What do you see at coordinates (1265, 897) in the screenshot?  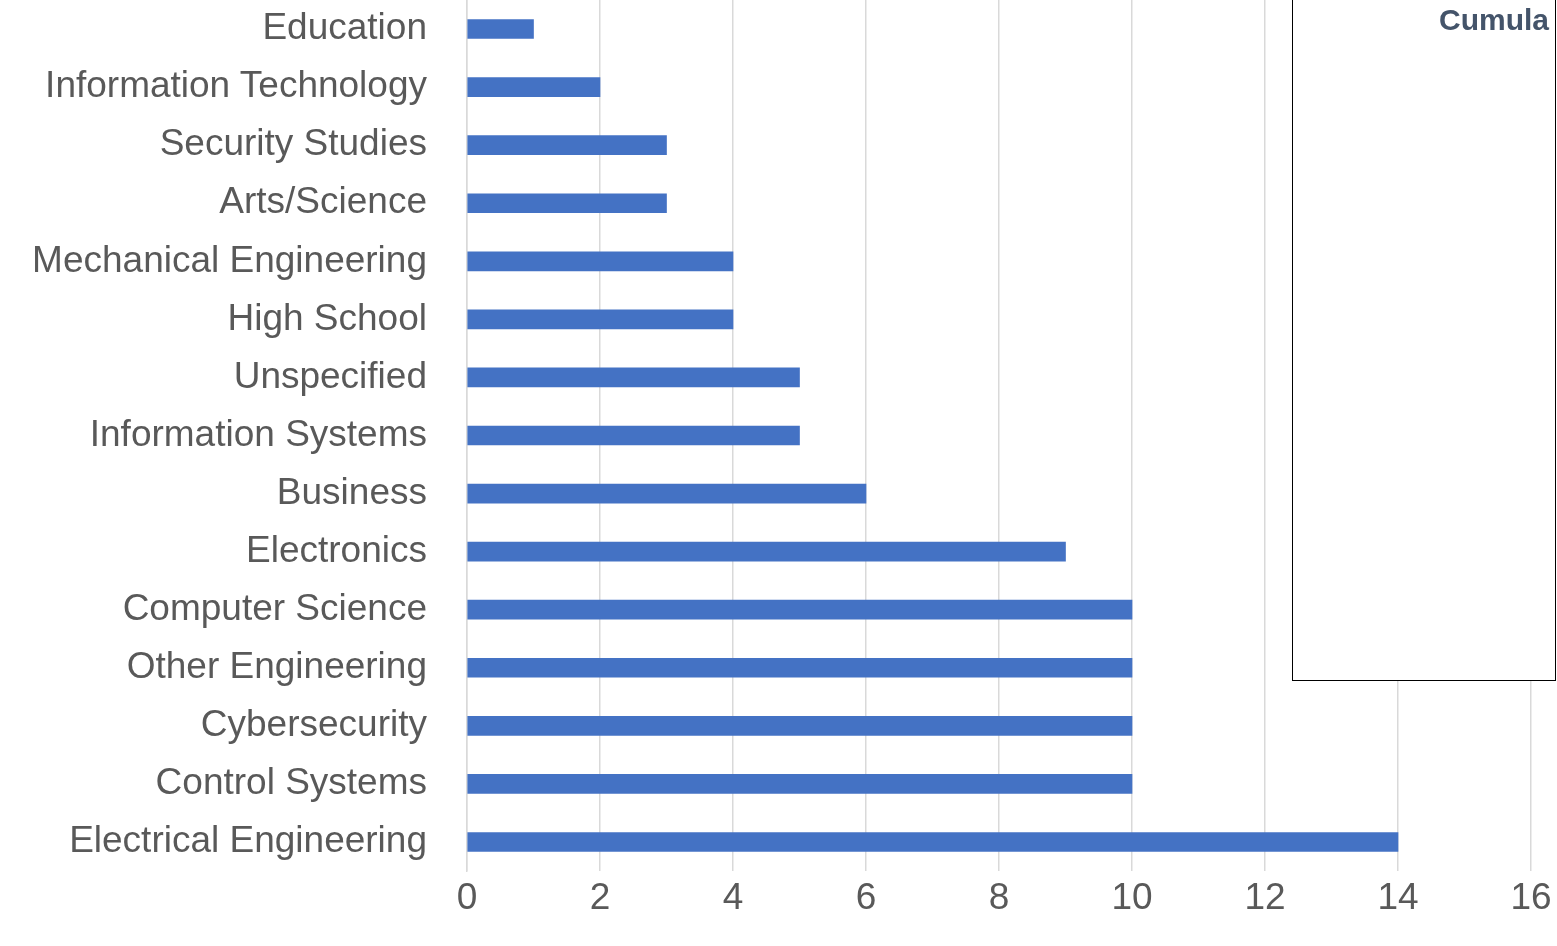 I see `x-tick-label: 12` at bounding box center [1265, 897].